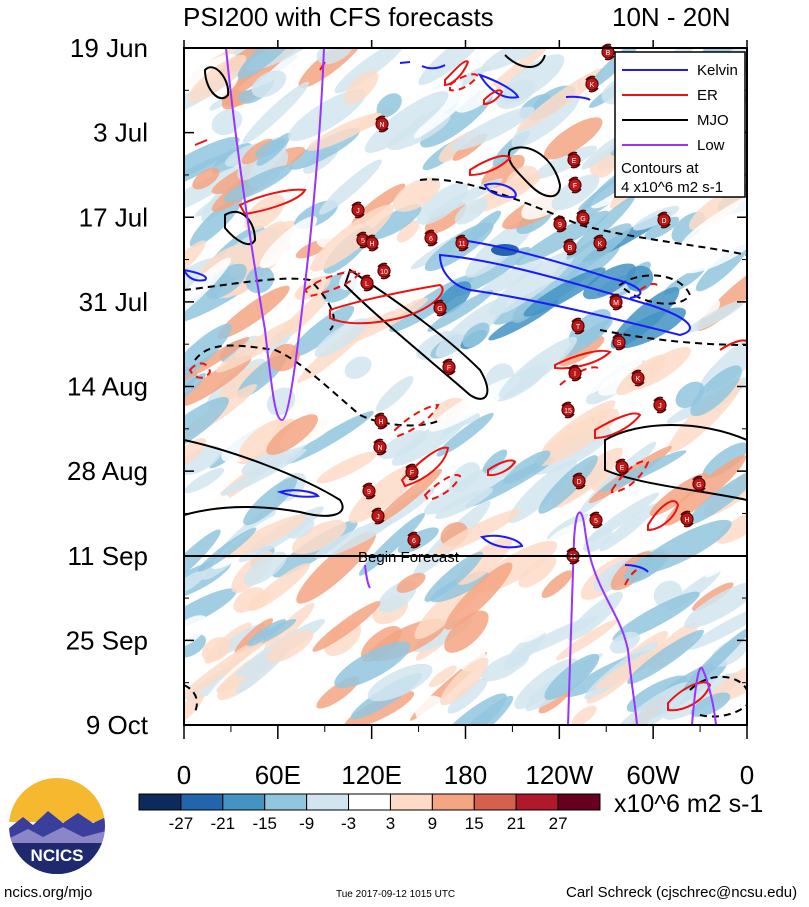 The width and height of the screenshot is (809, 907). Describe the element at coordinates (602, 618) in the screenshot. I see `low-contour` at that location.